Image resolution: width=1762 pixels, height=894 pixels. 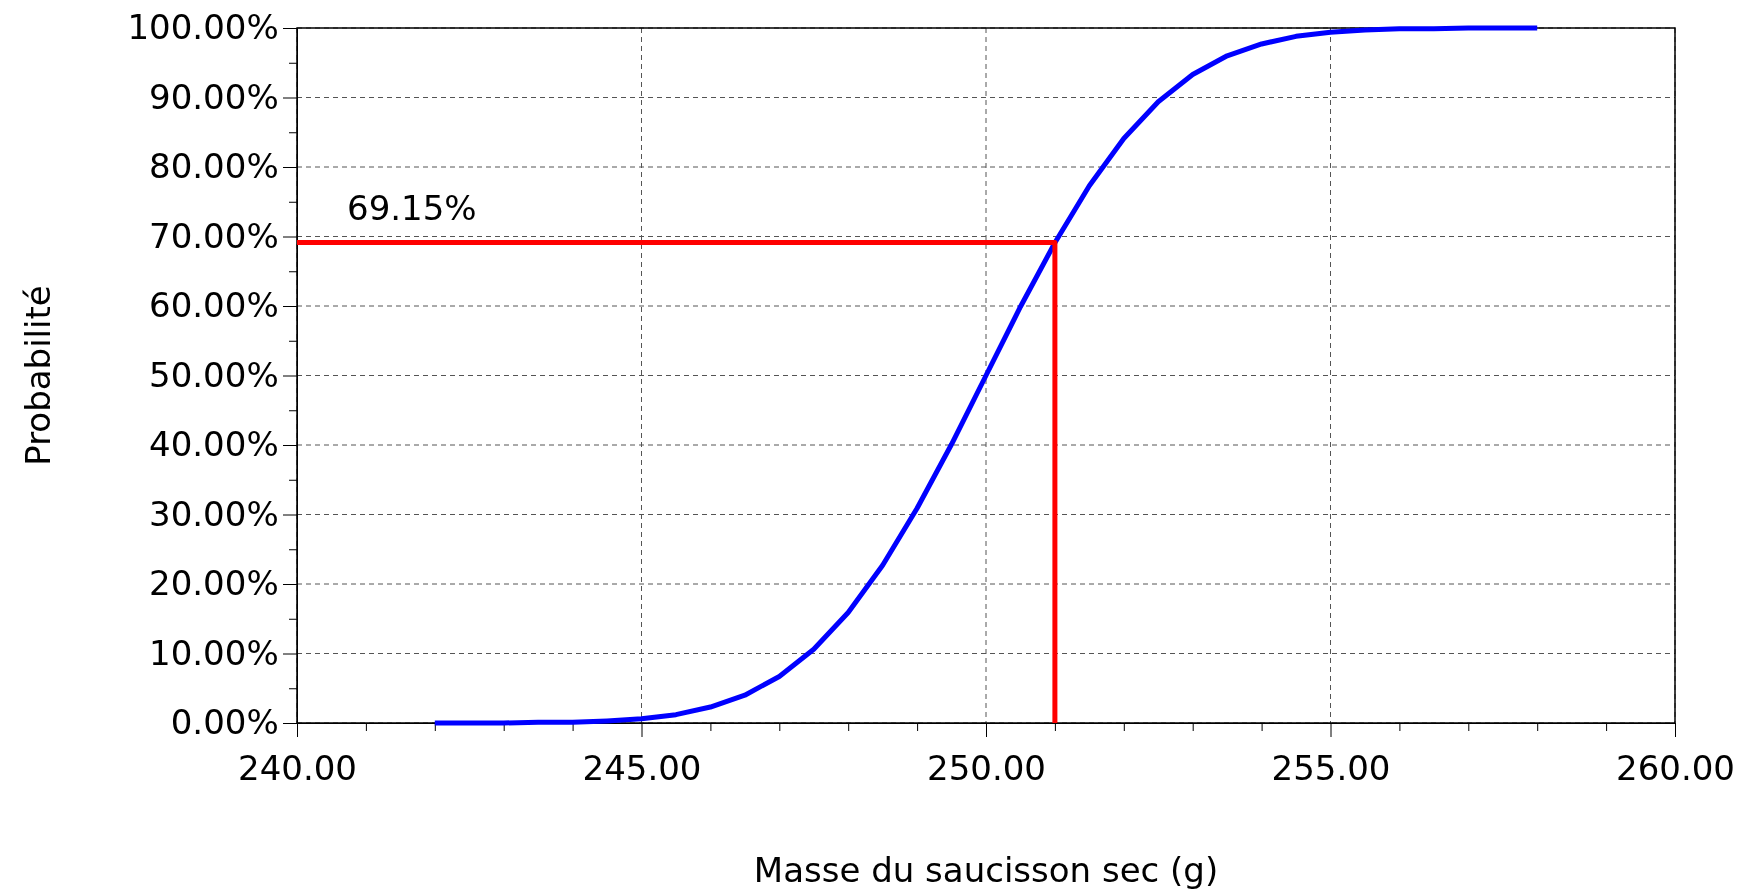 What do you see at coordinates (1331, 768) in the screenshot?
I see `x-tick-label: 255.00` at bounding box center [1331, 768].